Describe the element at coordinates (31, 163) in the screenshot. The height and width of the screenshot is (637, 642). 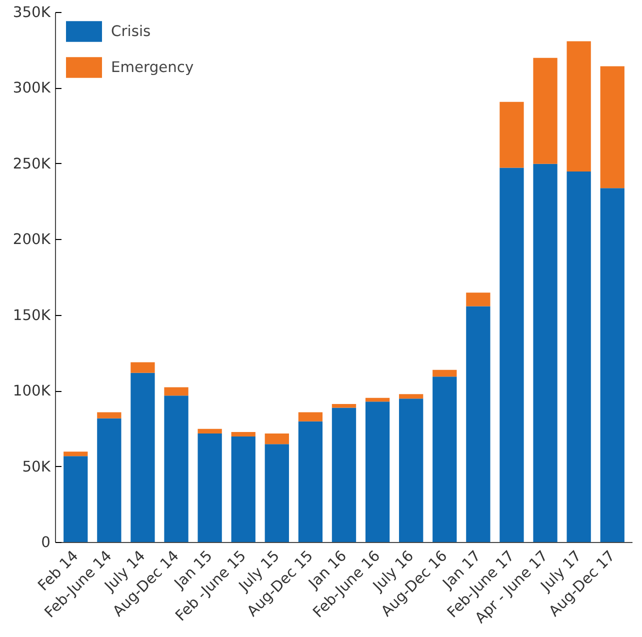
I see `y-tick-label: 250K` at that location.